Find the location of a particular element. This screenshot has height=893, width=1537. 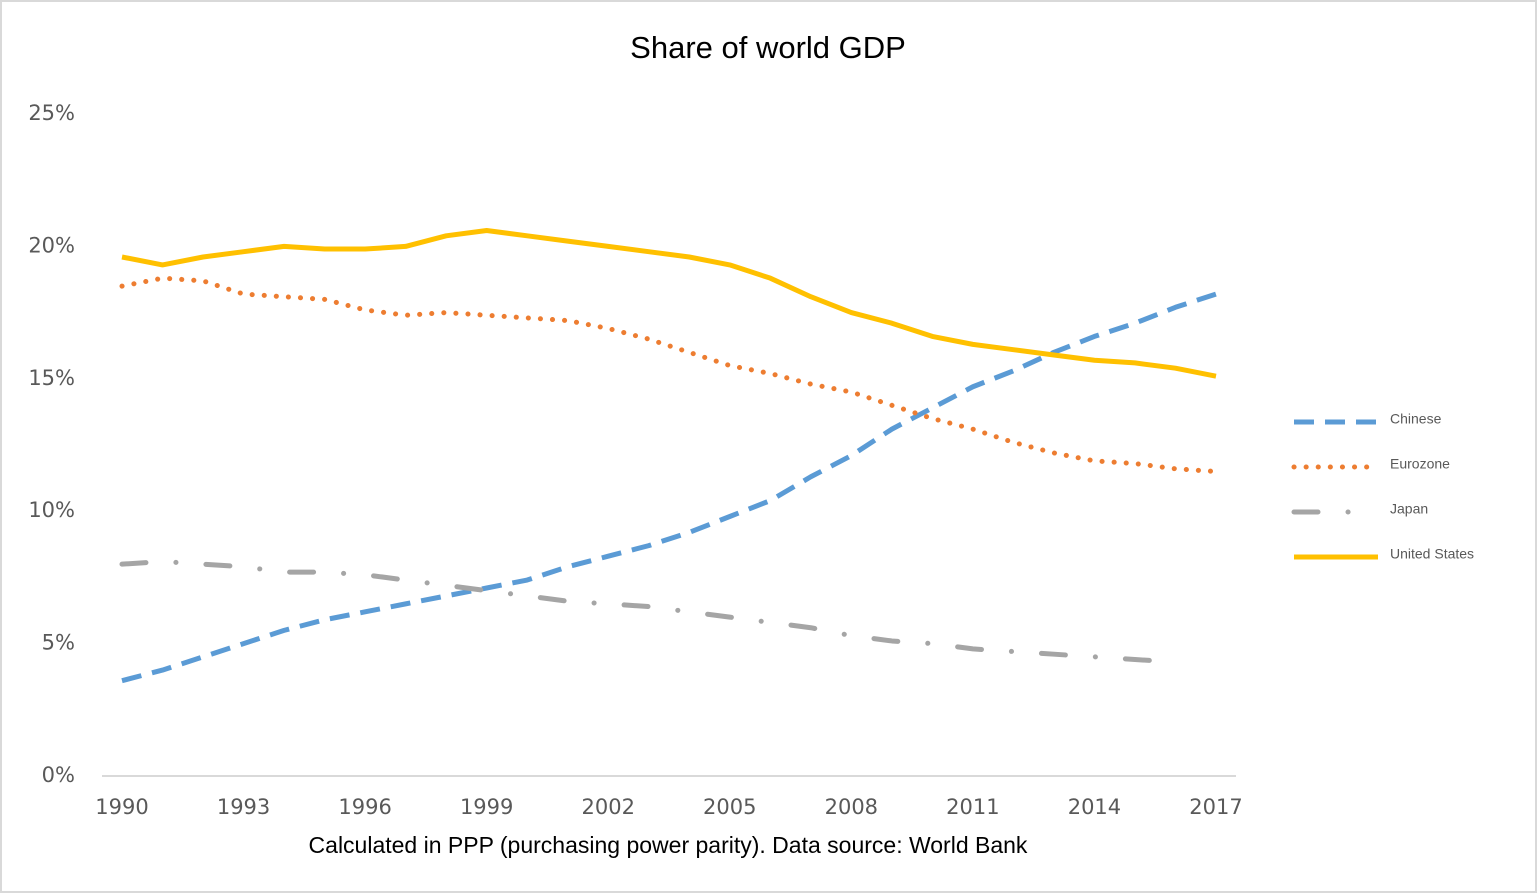

y-tick-label: 0% is located at coordinates (58, 775).